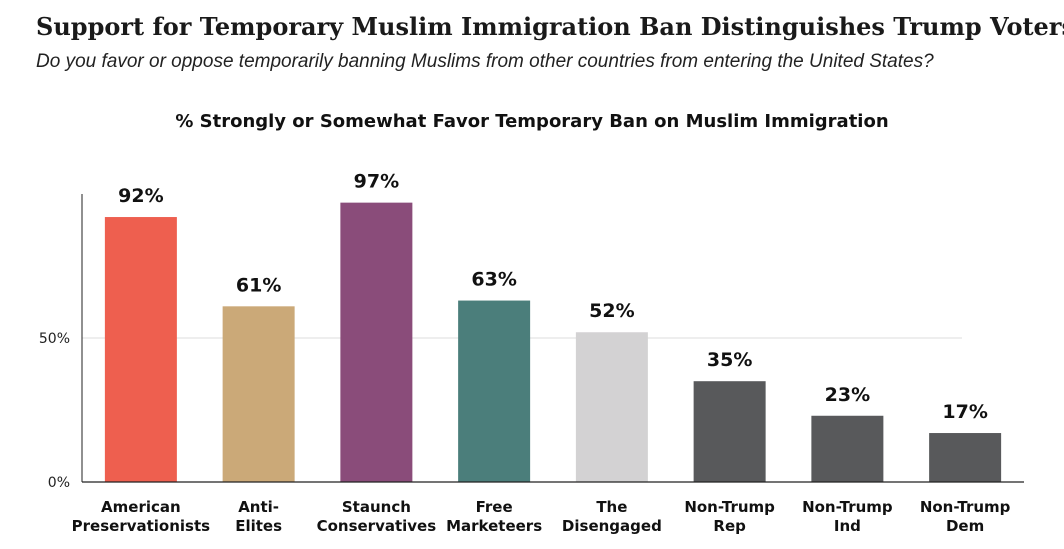  What do you see at coordinates (376, 182) in the screenshot?
I see `data-label: 97%` at bounding box center [376, 182].